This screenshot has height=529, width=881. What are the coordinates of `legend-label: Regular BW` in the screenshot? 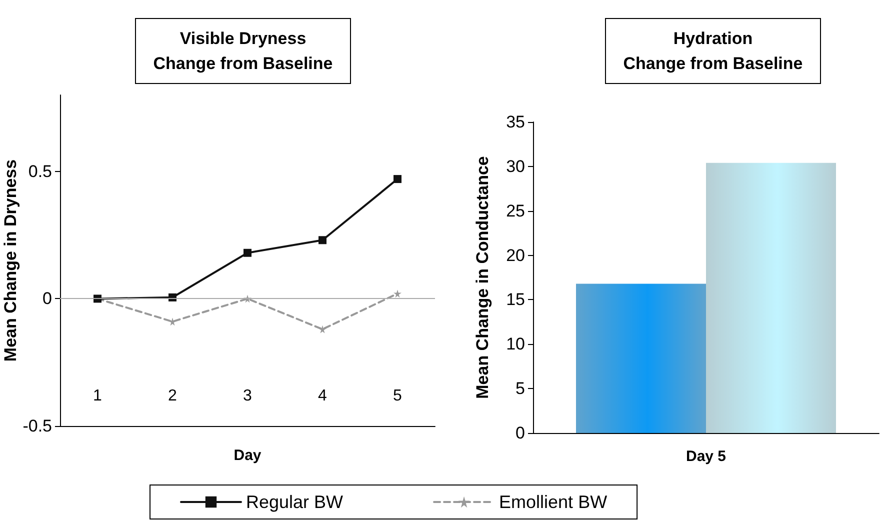 It's located at (295, 502).